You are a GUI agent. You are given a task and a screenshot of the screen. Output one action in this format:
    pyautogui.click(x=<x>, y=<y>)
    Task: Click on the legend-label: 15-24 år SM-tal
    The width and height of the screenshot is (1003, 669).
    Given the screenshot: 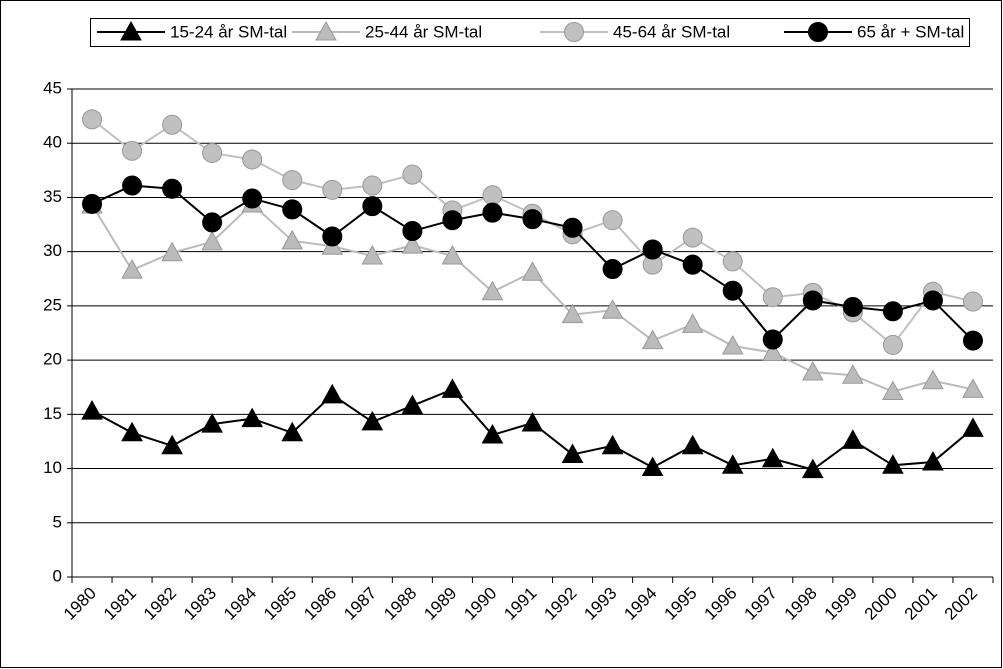 What is the action you would take?
    pyautogui.click(x=228, y=31)
    